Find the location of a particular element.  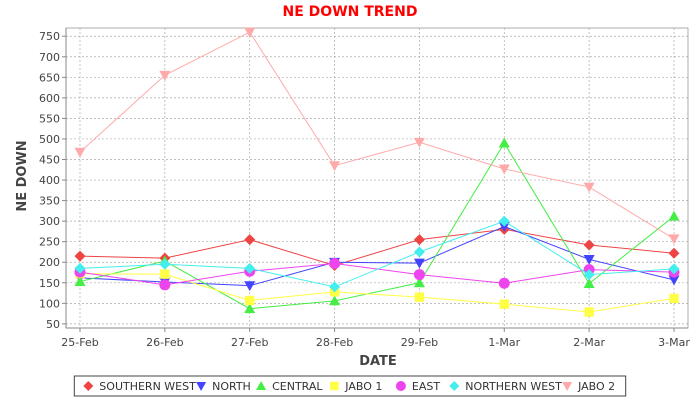

y-tick-label: 50 is located at coordinates (53, 324).